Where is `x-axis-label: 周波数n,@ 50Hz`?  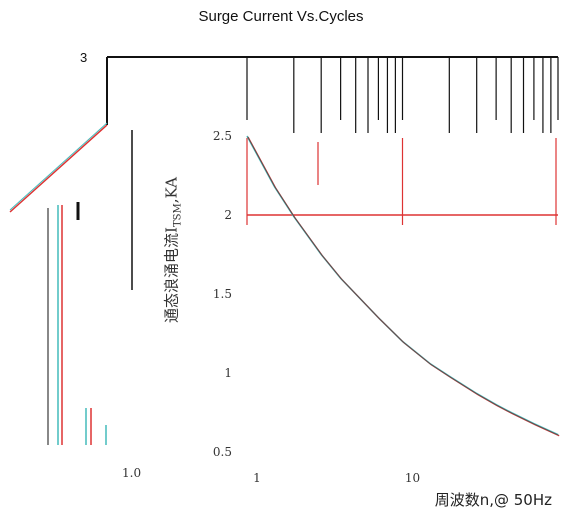 x-axis-label: 周波数n,@ 50Hz is located at coordinates (493, 500).